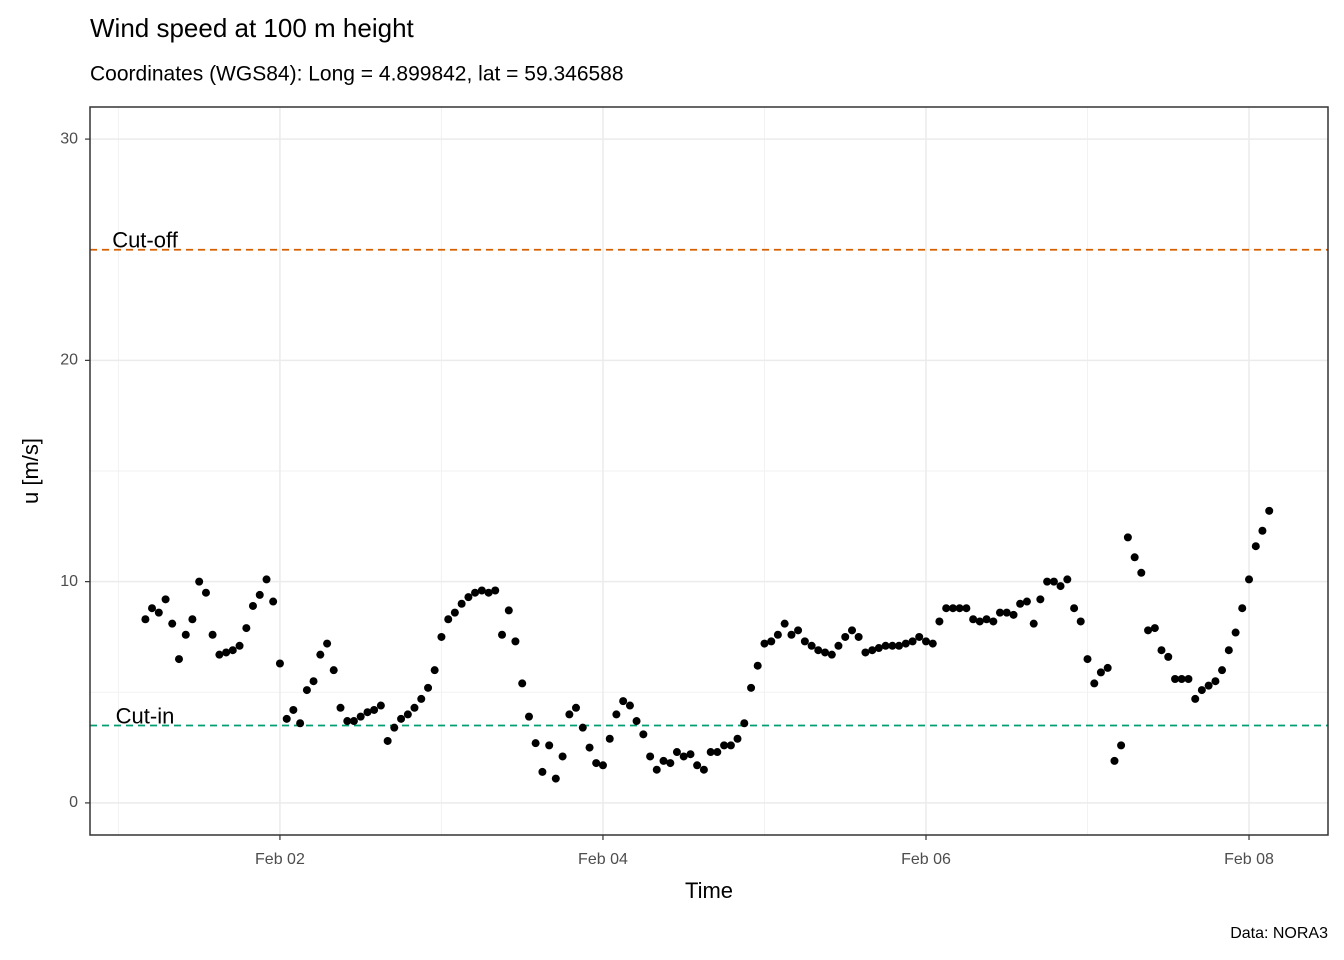 The height and width of the screenshot is (960, 1344). Describe the element at coordinates (145, 240) in the screenshot. I see `reference-label: Cut-off` at that location.